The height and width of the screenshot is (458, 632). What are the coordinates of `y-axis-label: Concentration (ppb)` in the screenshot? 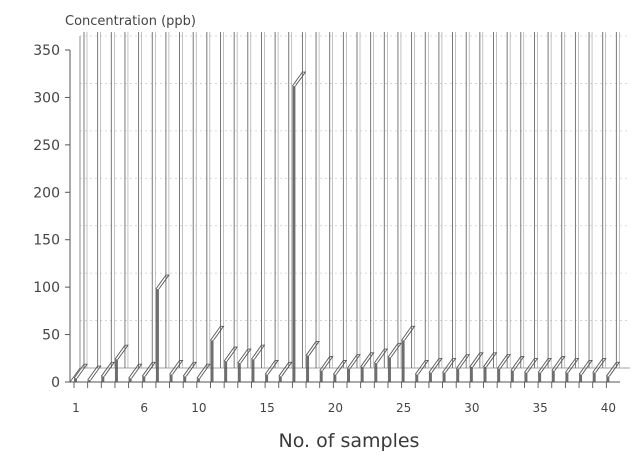 It's located at (130, 21).